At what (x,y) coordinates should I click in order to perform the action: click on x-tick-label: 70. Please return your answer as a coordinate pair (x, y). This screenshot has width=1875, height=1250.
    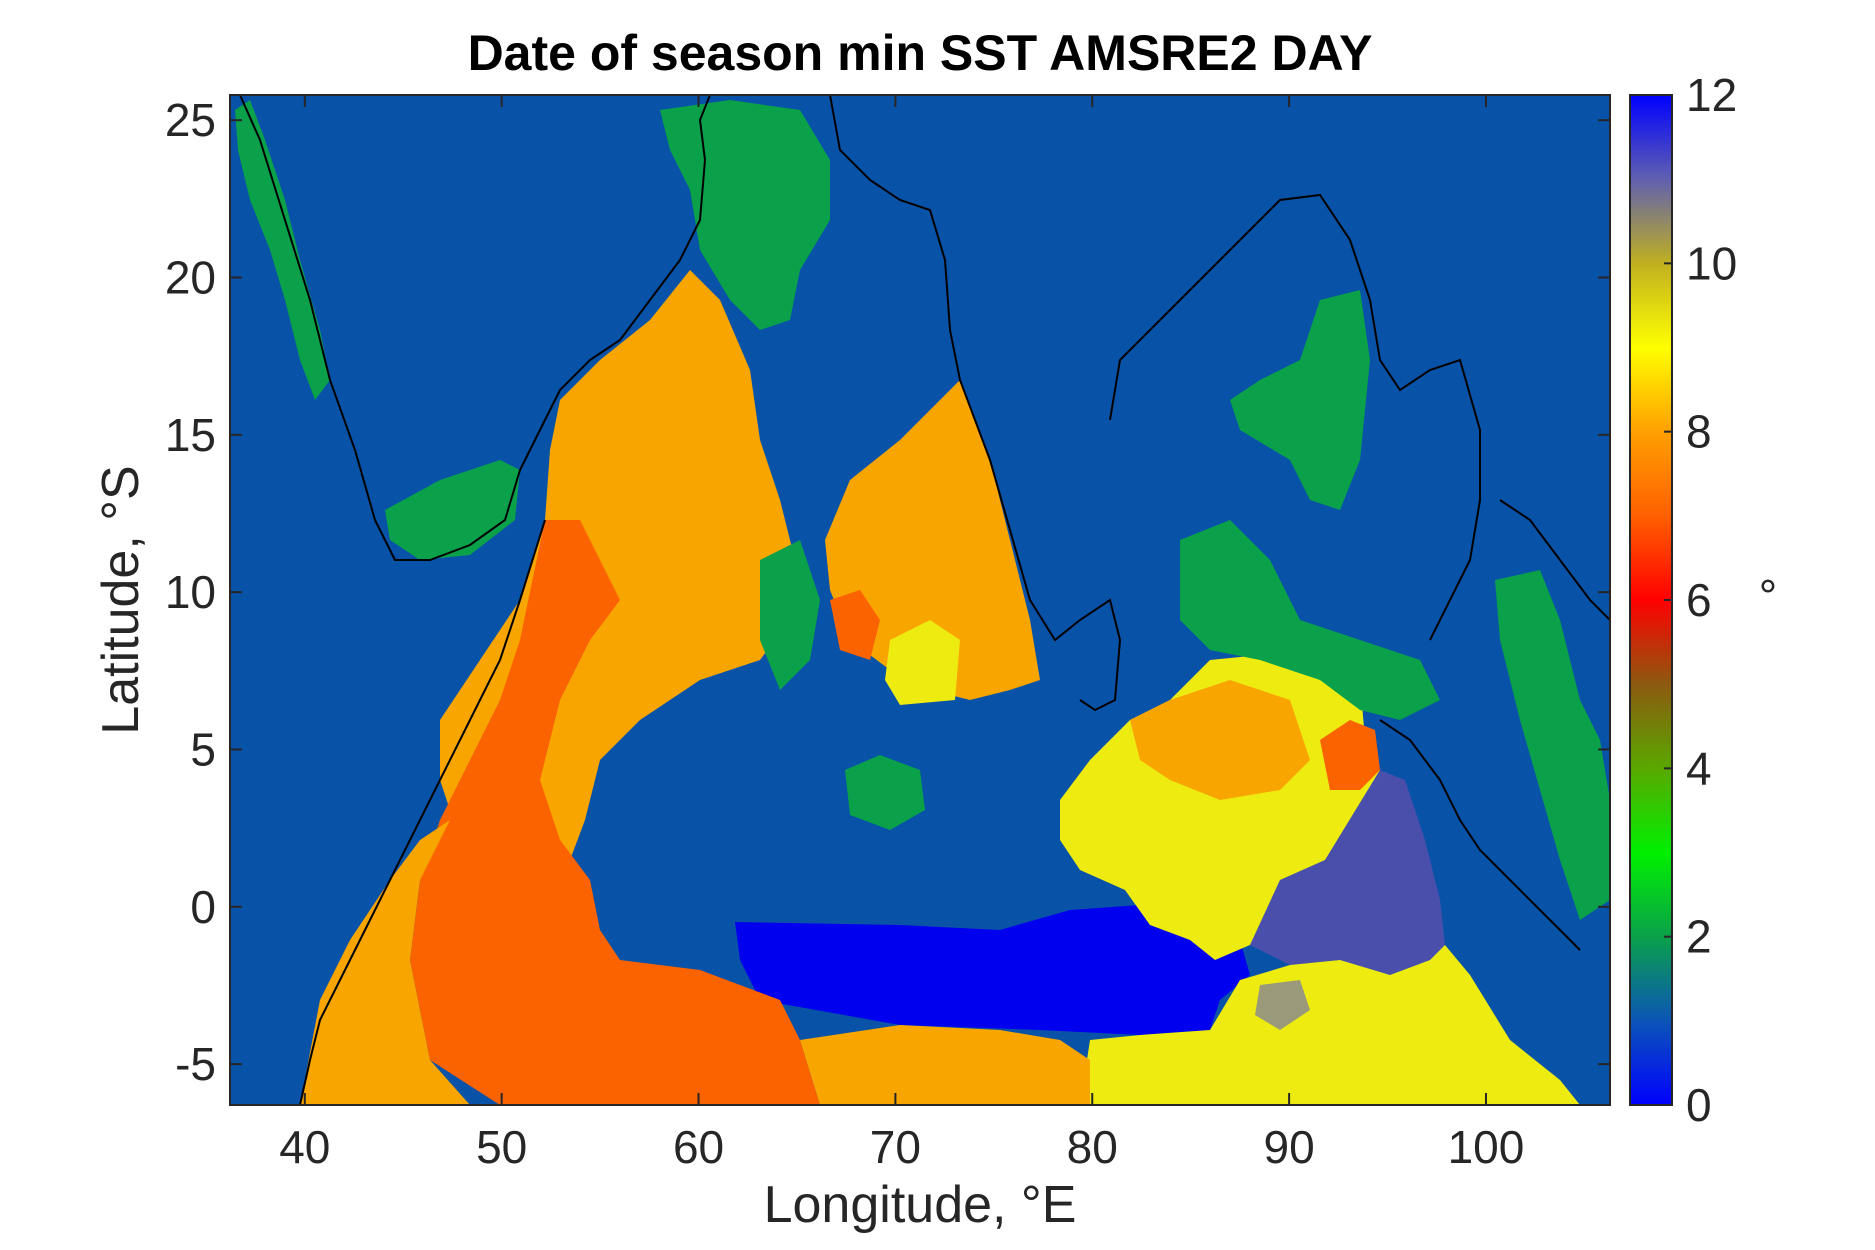
    Looking at the image, I should click on (895, 1147).